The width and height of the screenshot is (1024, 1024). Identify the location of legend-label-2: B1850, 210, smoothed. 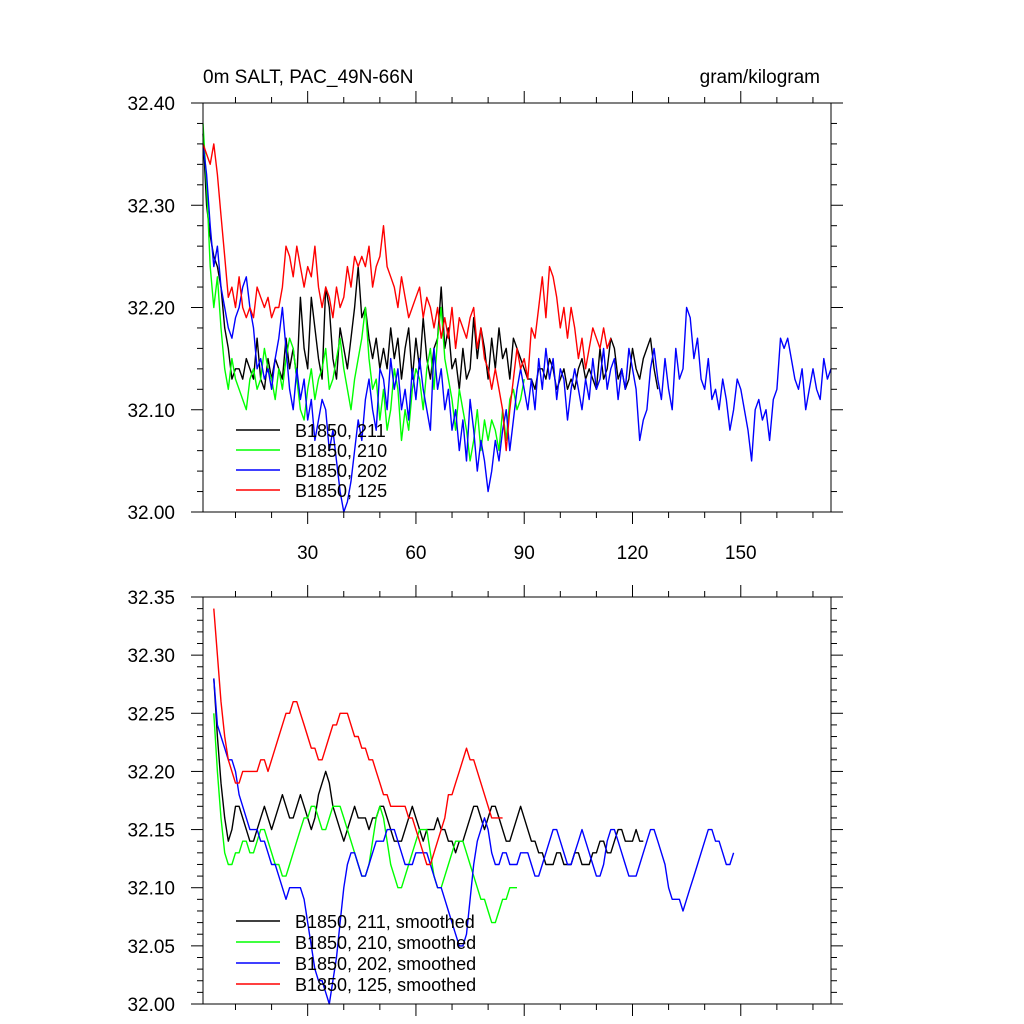
(385, 943).